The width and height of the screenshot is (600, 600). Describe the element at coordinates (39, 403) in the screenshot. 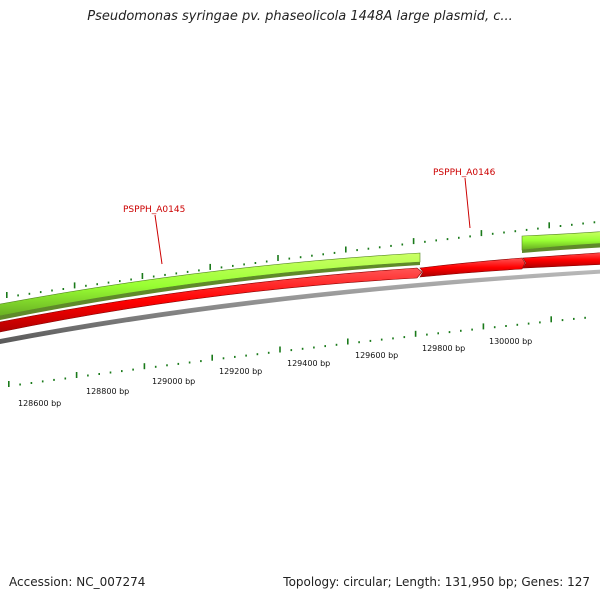

I see `scale-label: 128600 bp` at that location.